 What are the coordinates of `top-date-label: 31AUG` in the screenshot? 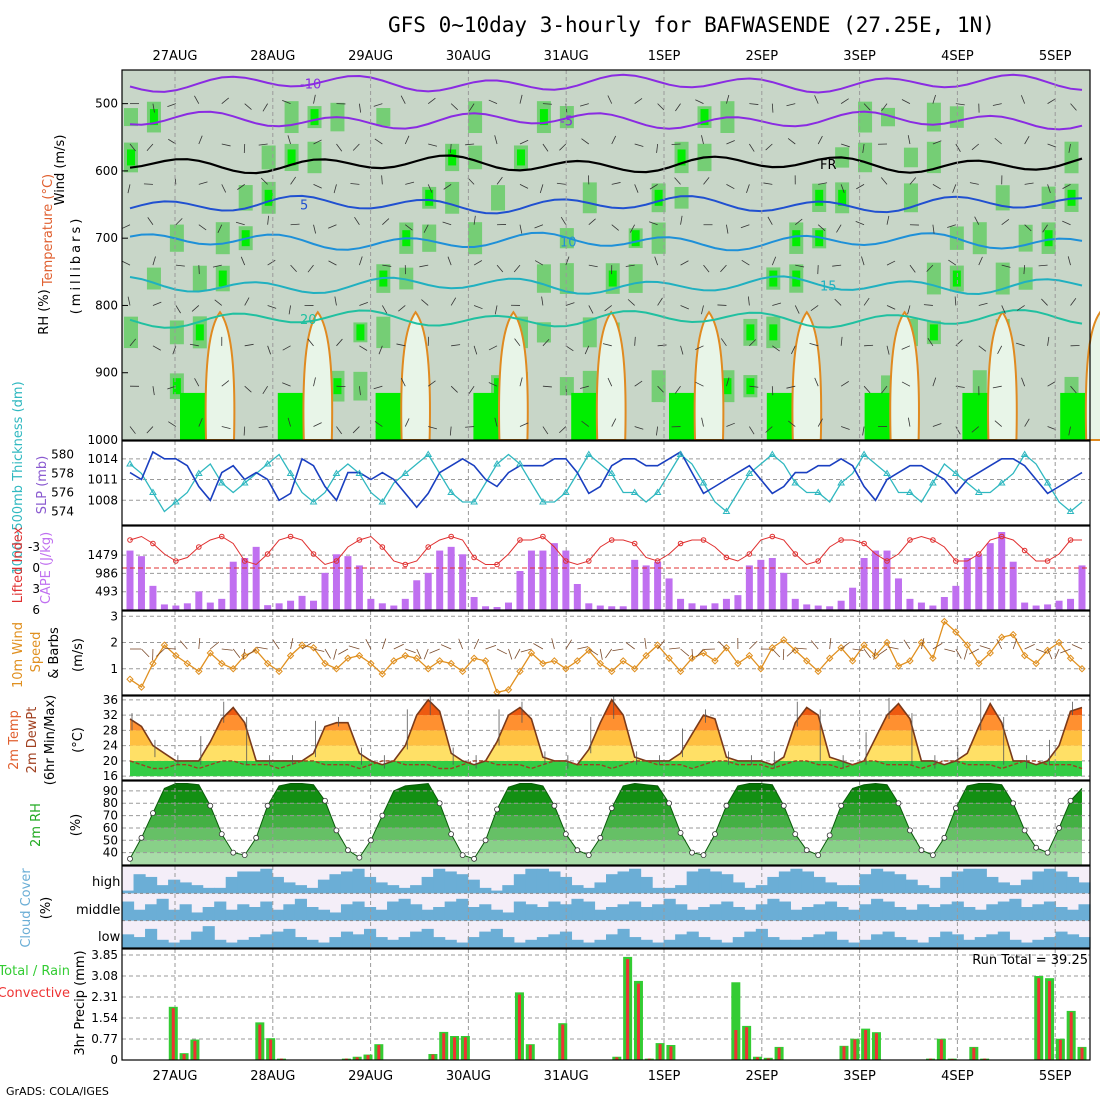 It's located at (566, 56).